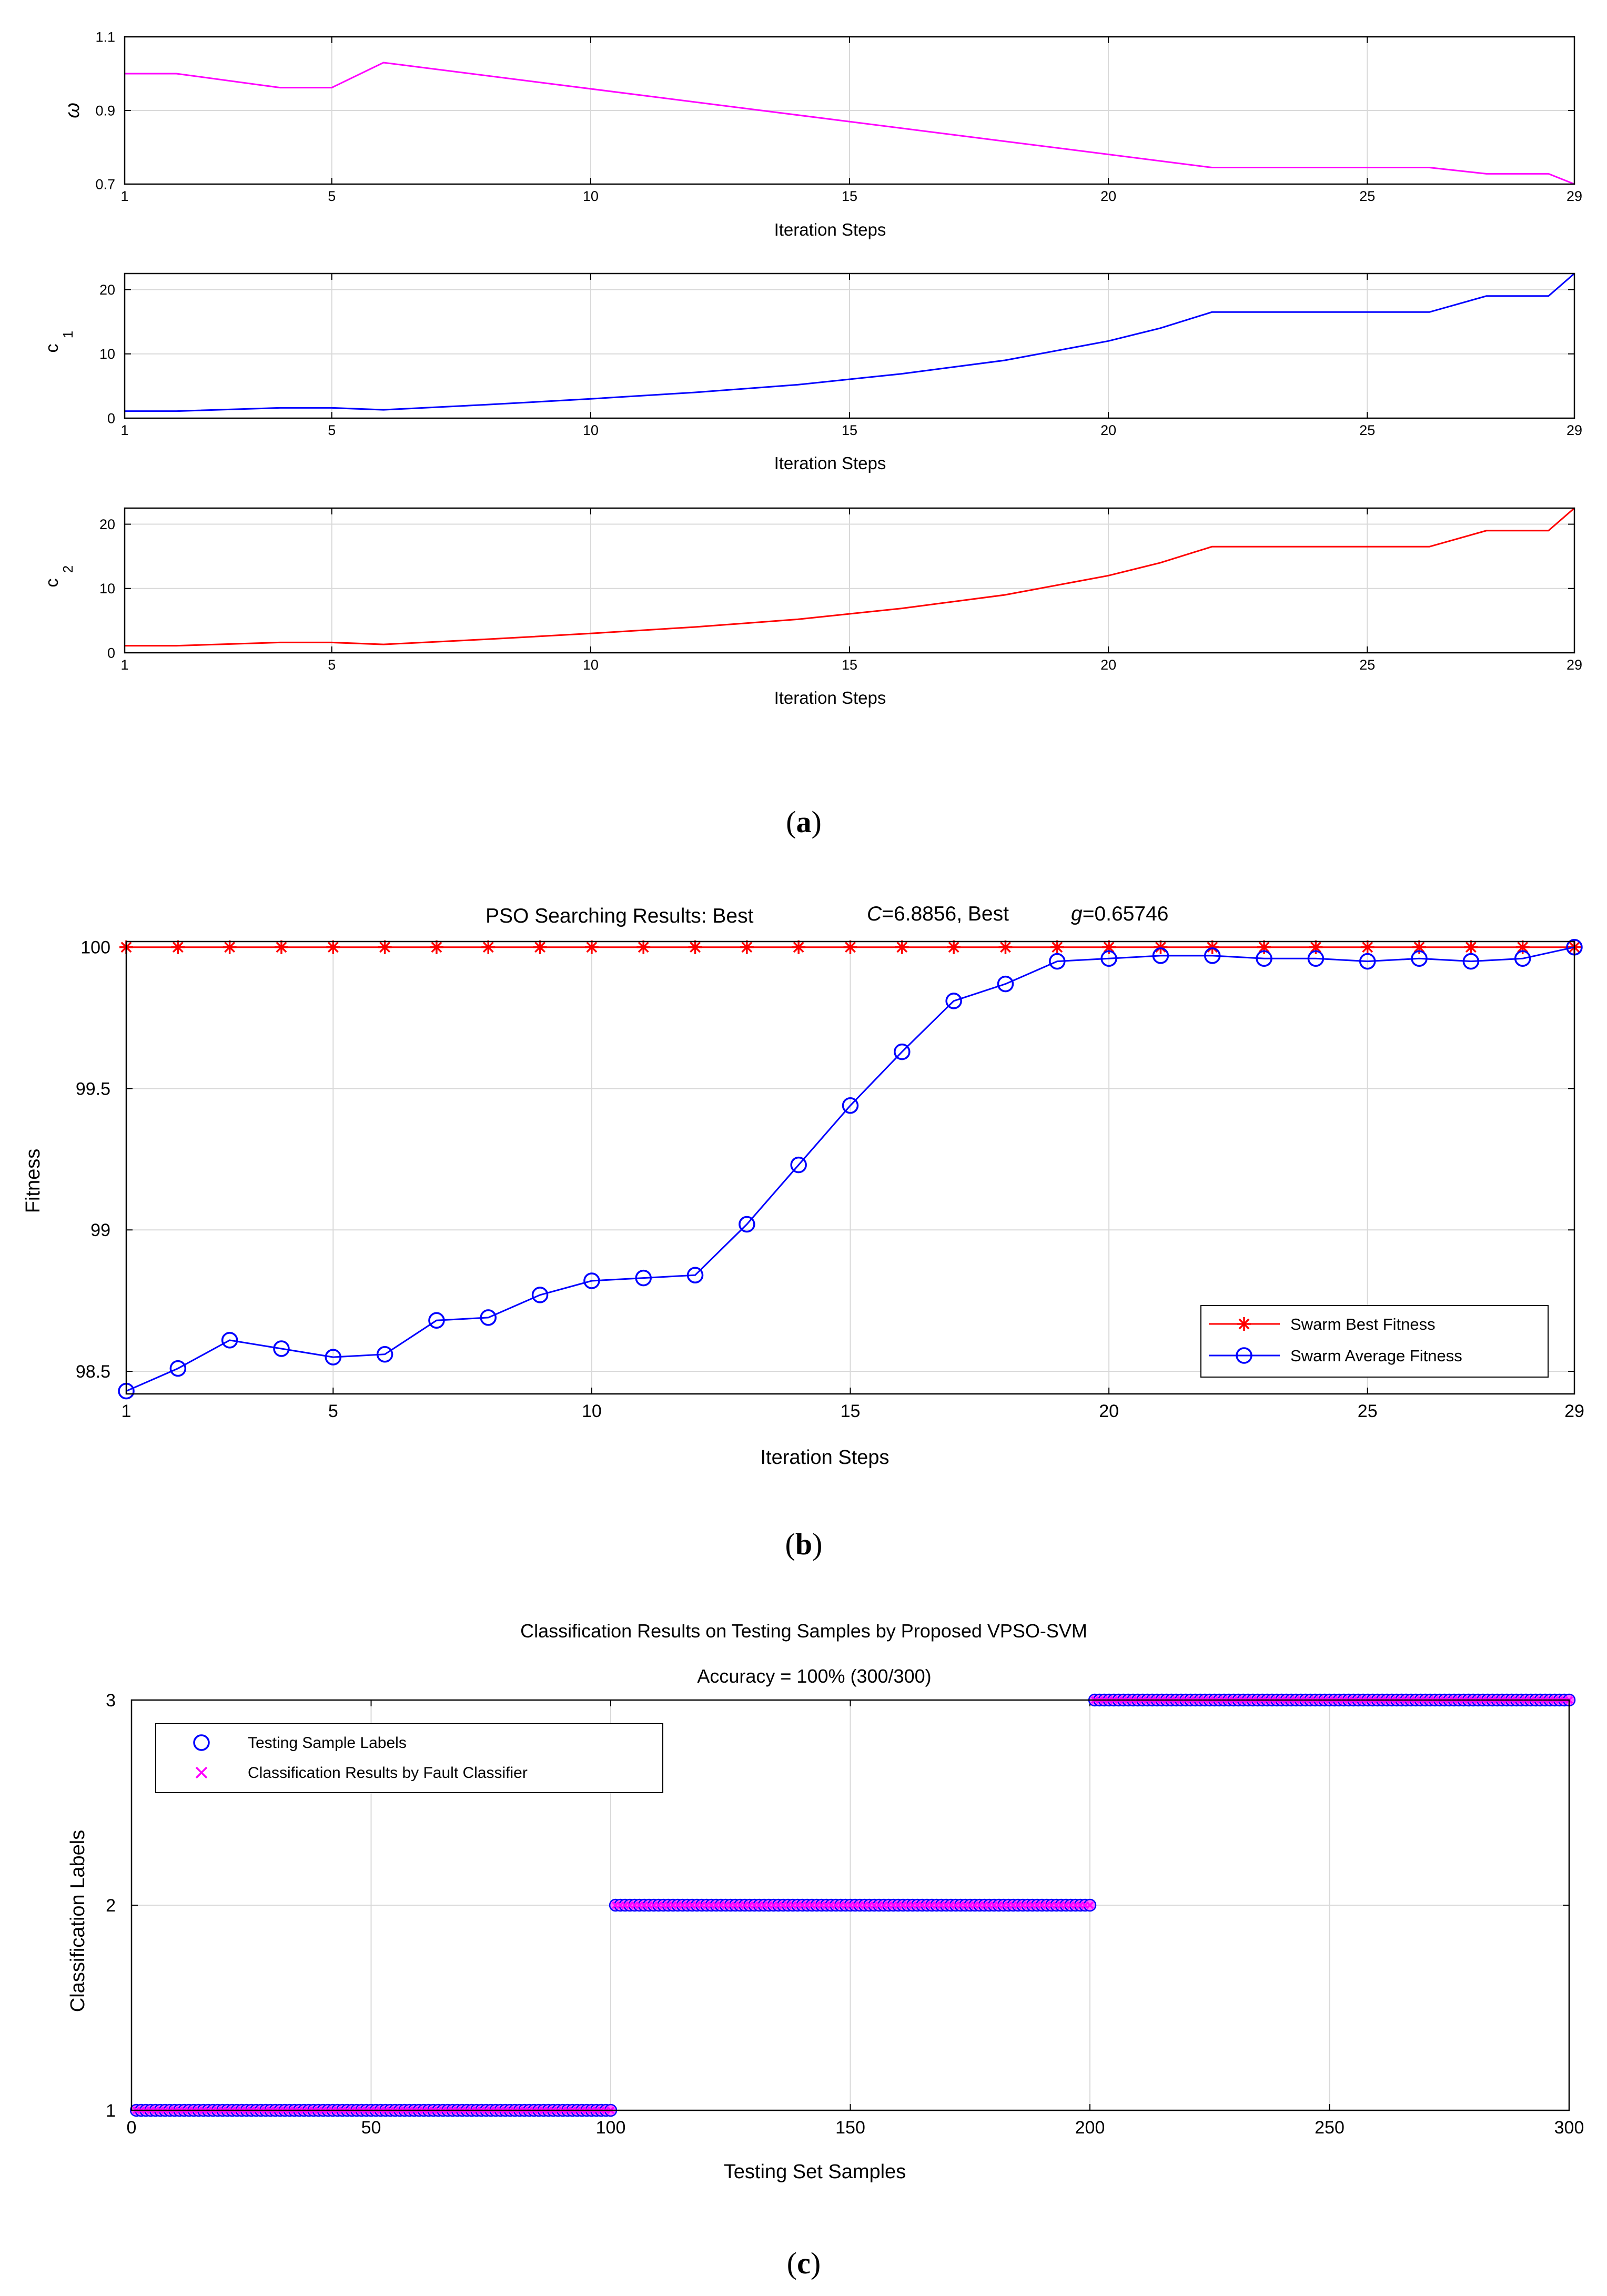 The height and width of the screenshot is (2296, 1607). What do you see at coordinates (111, 1906) in the screenshot?
I see `classification-y-tick-label: 2` at bounding box center [111, 1906].